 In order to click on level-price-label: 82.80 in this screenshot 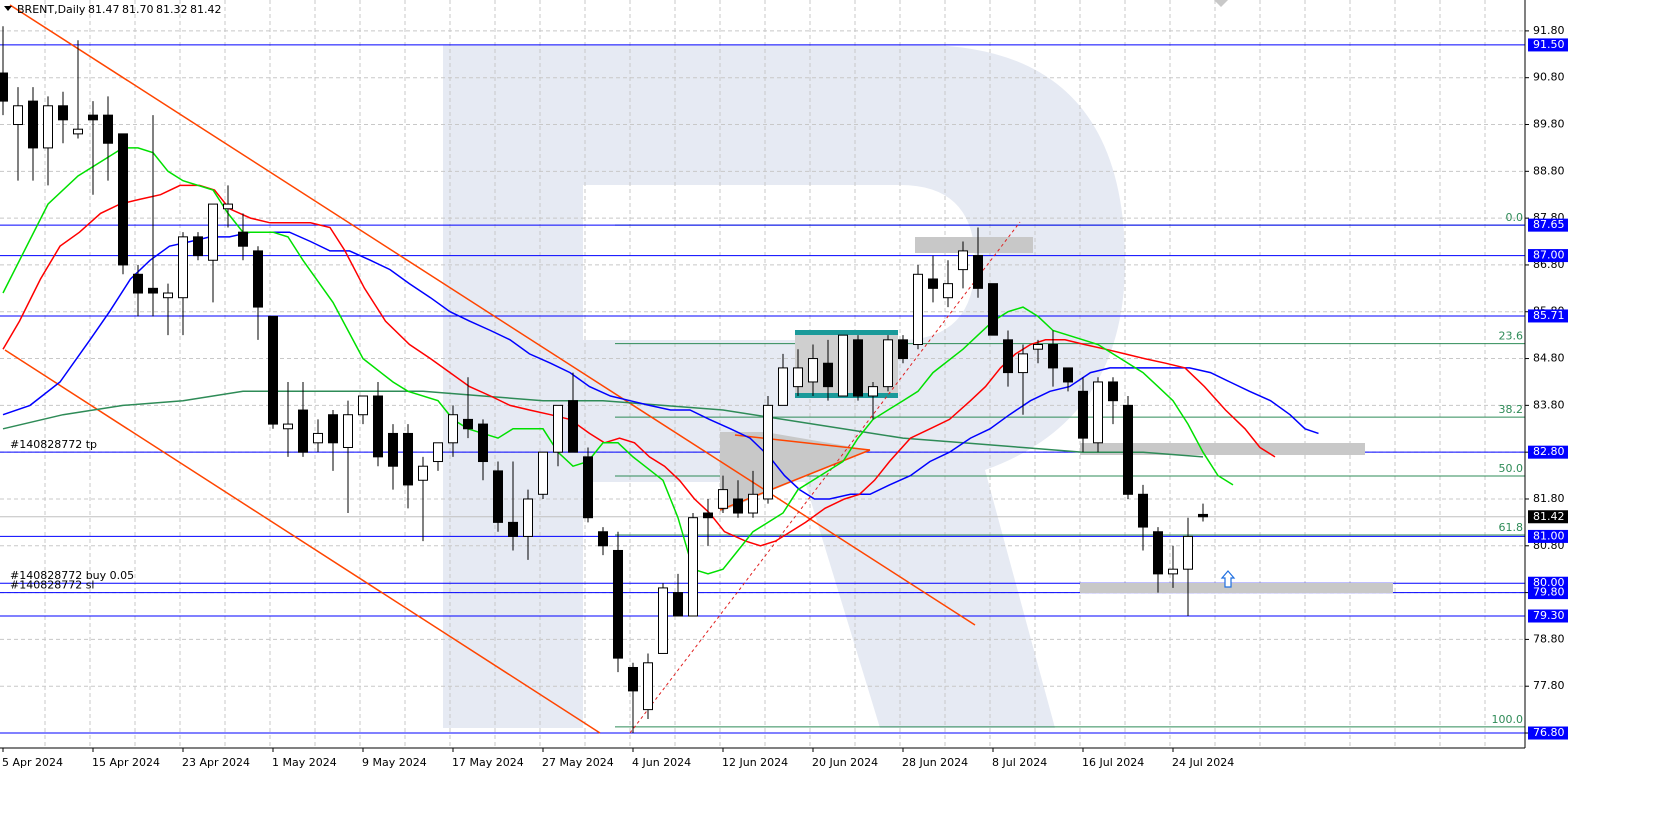, I will do `click(1549, 451)`.